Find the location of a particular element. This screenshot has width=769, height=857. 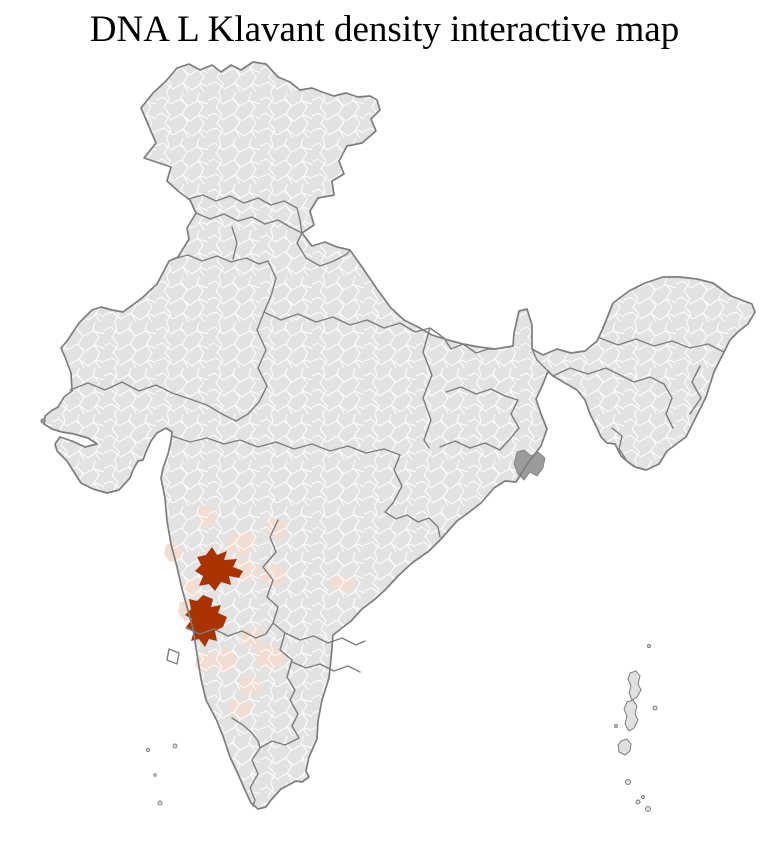

lakshadweep-islands is located at coordinates (161, 774).